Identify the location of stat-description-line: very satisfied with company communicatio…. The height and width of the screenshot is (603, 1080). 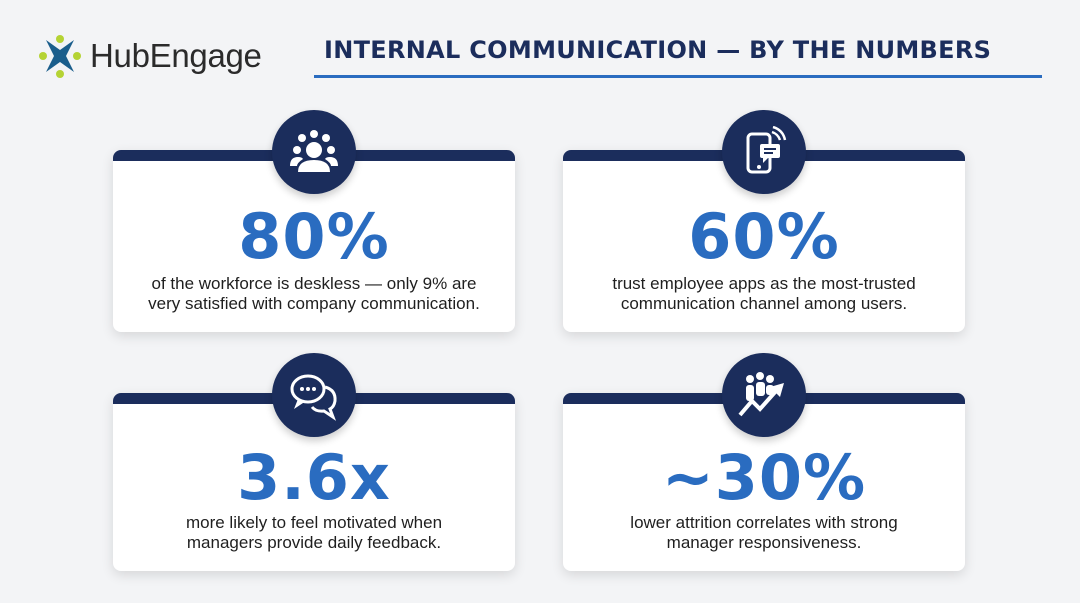
(314, 303).